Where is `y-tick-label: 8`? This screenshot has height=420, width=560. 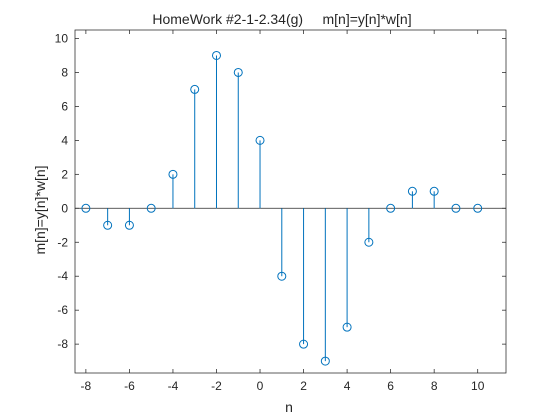 y-tick-label: 8 is located at coordinates (64, 72).